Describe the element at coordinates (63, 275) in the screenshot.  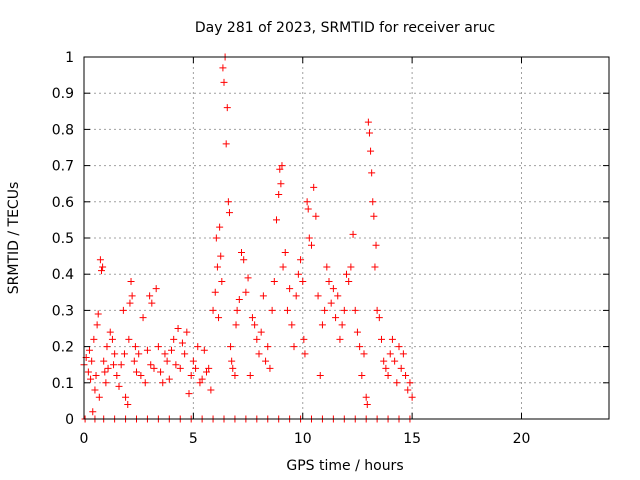
I see `y-tick-label: 0.4` at that location.